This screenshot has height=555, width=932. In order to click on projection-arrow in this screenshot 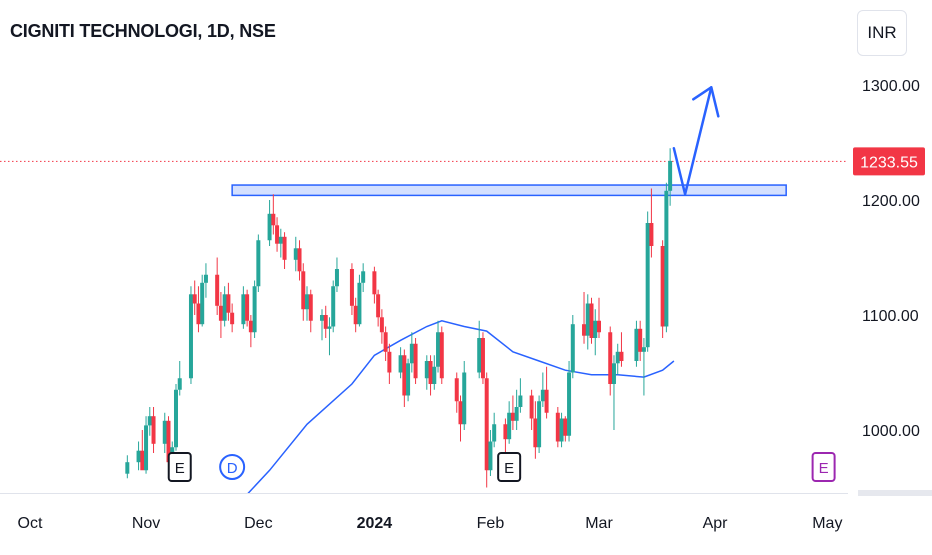, I will do `click(696, 141)`.